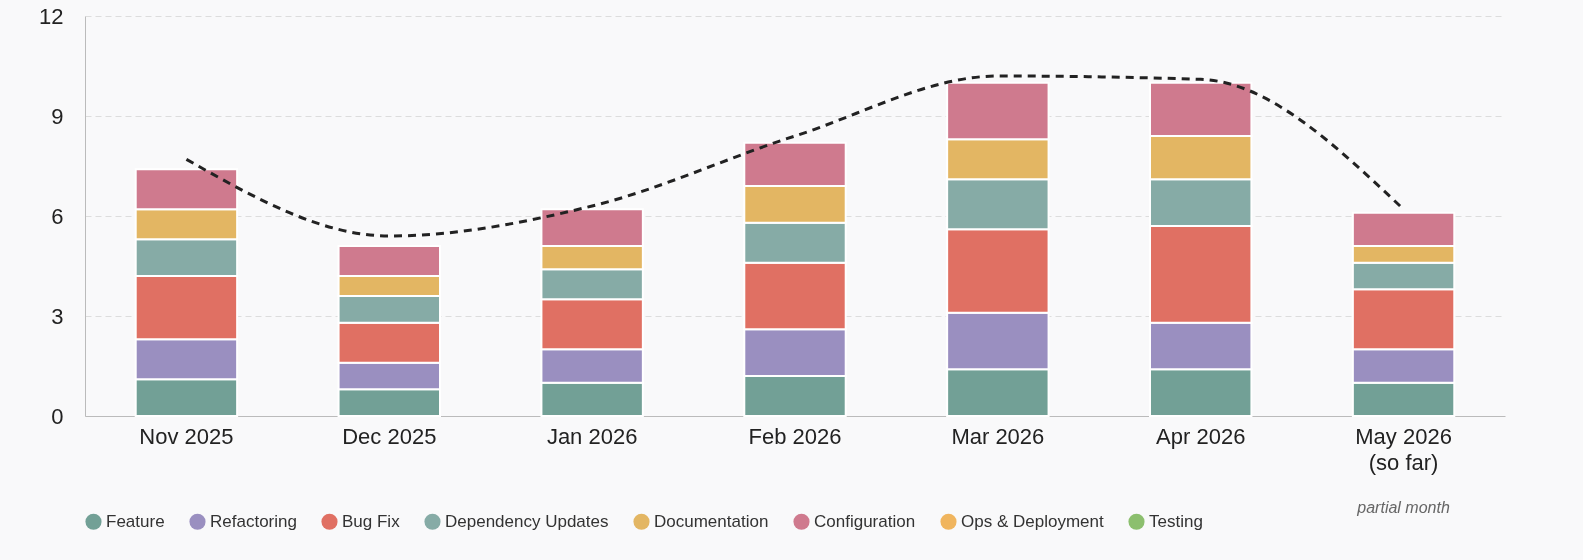 This screenshot has width=1583, height=560. Describe the element at coordinates (1403, 449) in the screenshot. I see `x-tick-label: May 2026 (so far)` at that location.